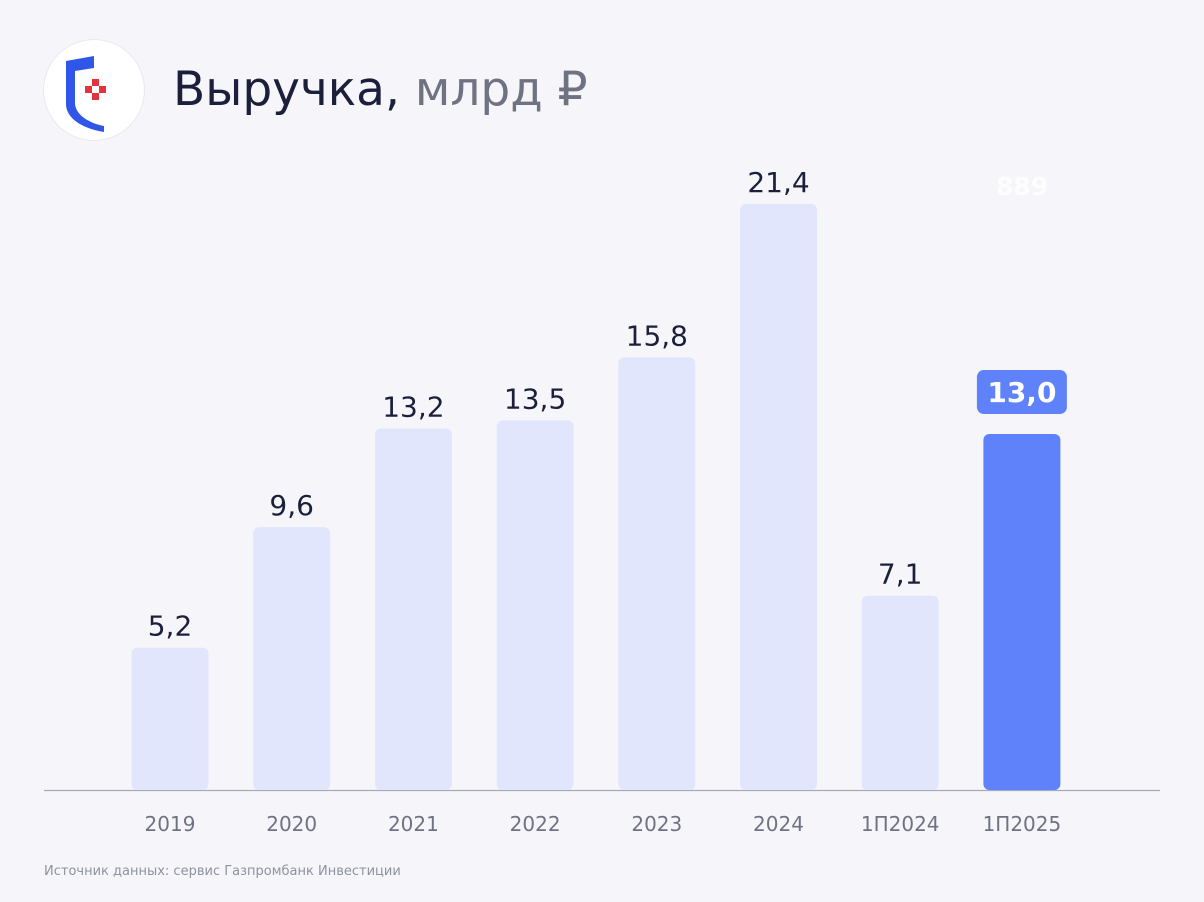 The width and height of the screenshot is (1204, 902). What do you see at coordinates (656, 824) in the screenshot?
I see `category-label-2023: 2023` at bounding box center [656, 824].